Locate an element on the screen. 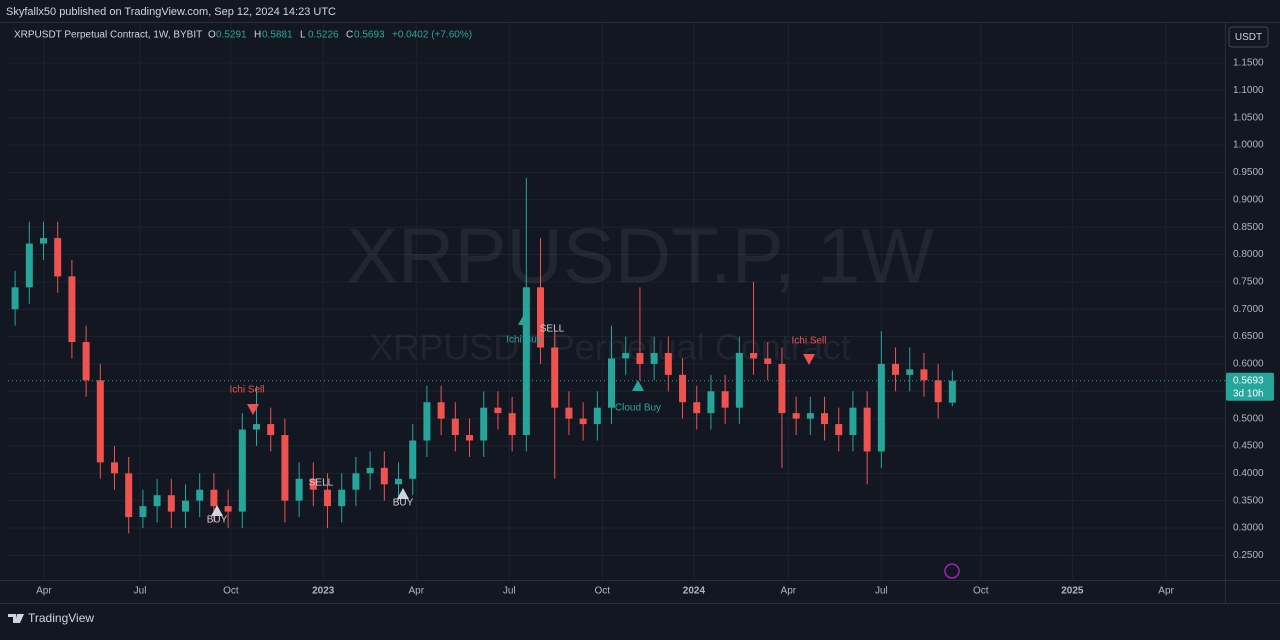  ohlc-key: L is located at coordinates (303, 35).